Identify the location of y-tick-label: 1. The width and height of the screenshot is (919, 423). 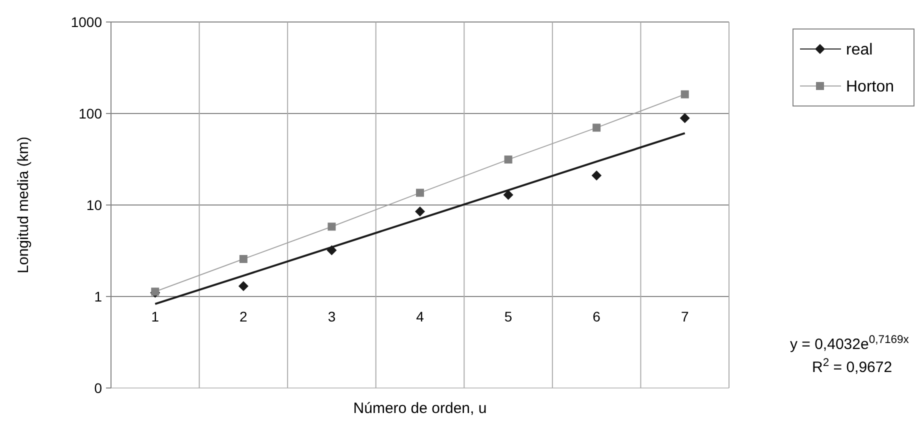
(98, 296).